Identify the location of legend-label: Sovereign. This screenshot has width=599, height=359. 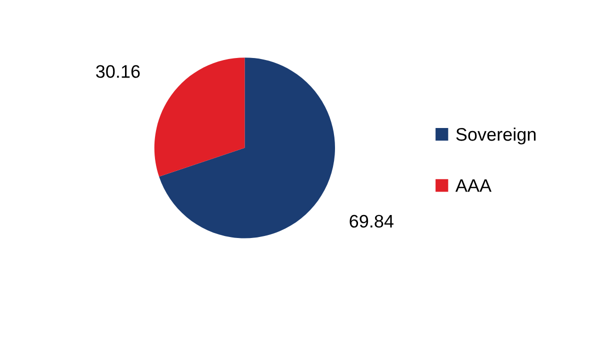
(496, 136).